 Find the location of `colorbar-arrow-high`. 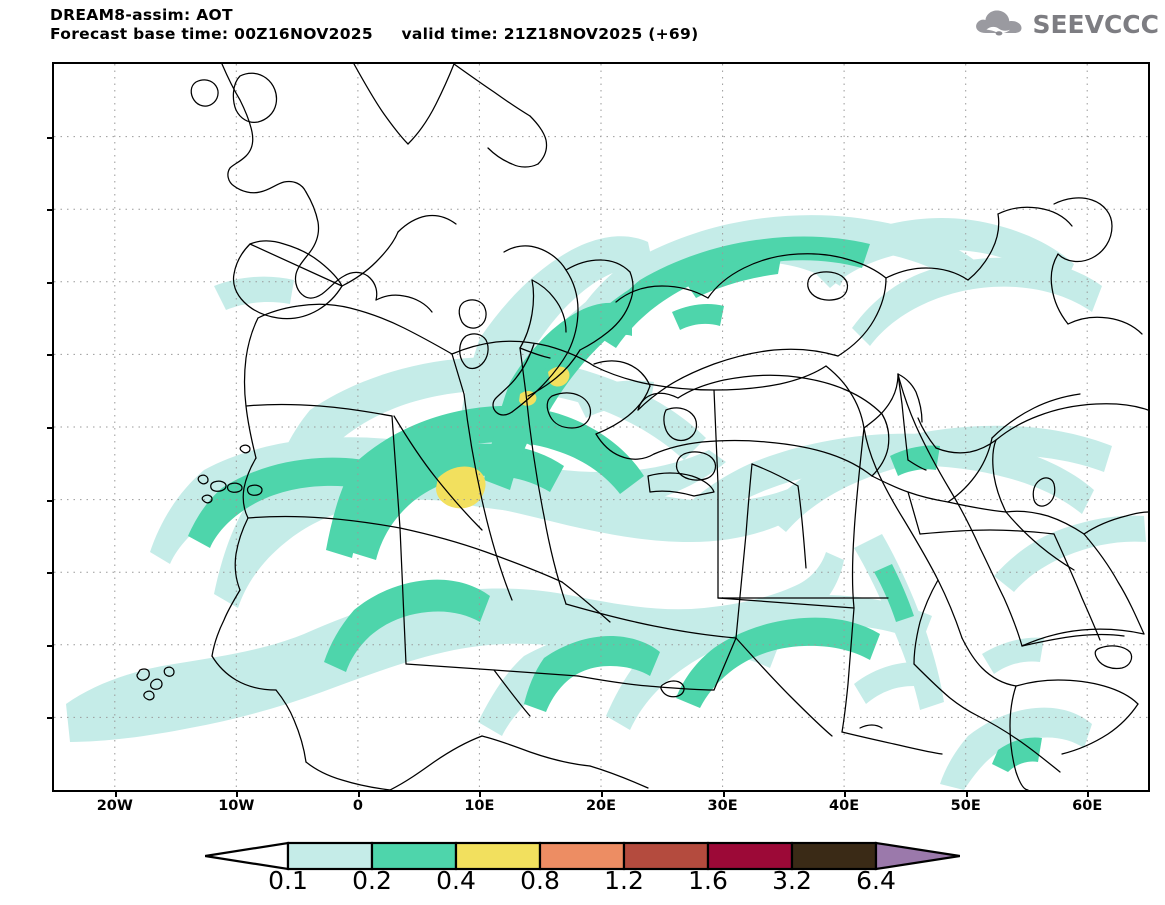

colorbar-arrow-high is located at coordinates (917, 856).